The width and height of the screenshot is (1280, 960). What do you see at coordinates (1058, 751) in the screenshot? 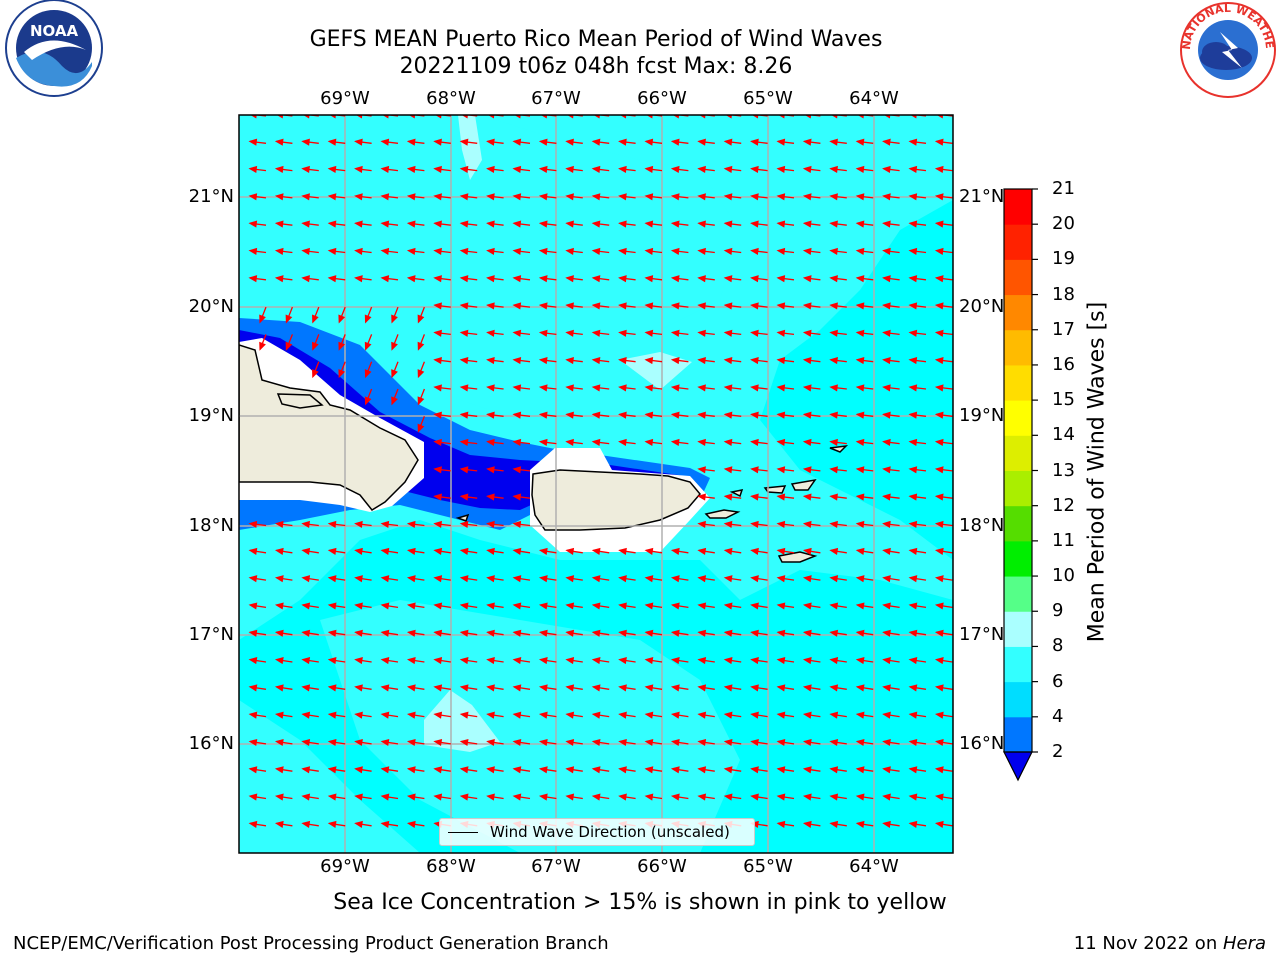
I see `colorbar-tick-label: 2` at bounding box center [1058, 751].